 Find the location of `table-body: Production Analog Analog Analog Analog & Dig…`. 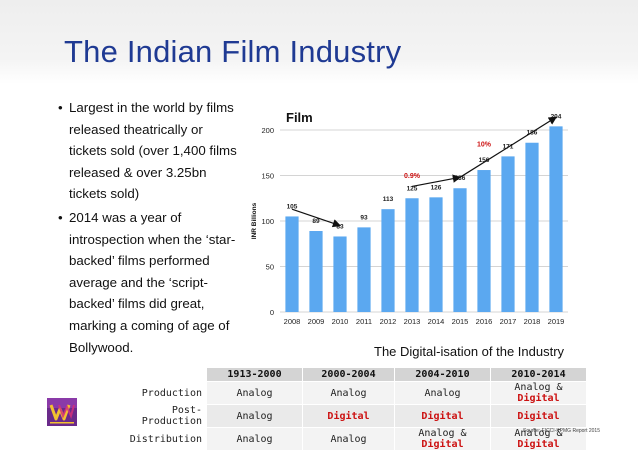

table-body: Production Analog Analog Analog Analog & Dig… is located at coordinates (347, 416).